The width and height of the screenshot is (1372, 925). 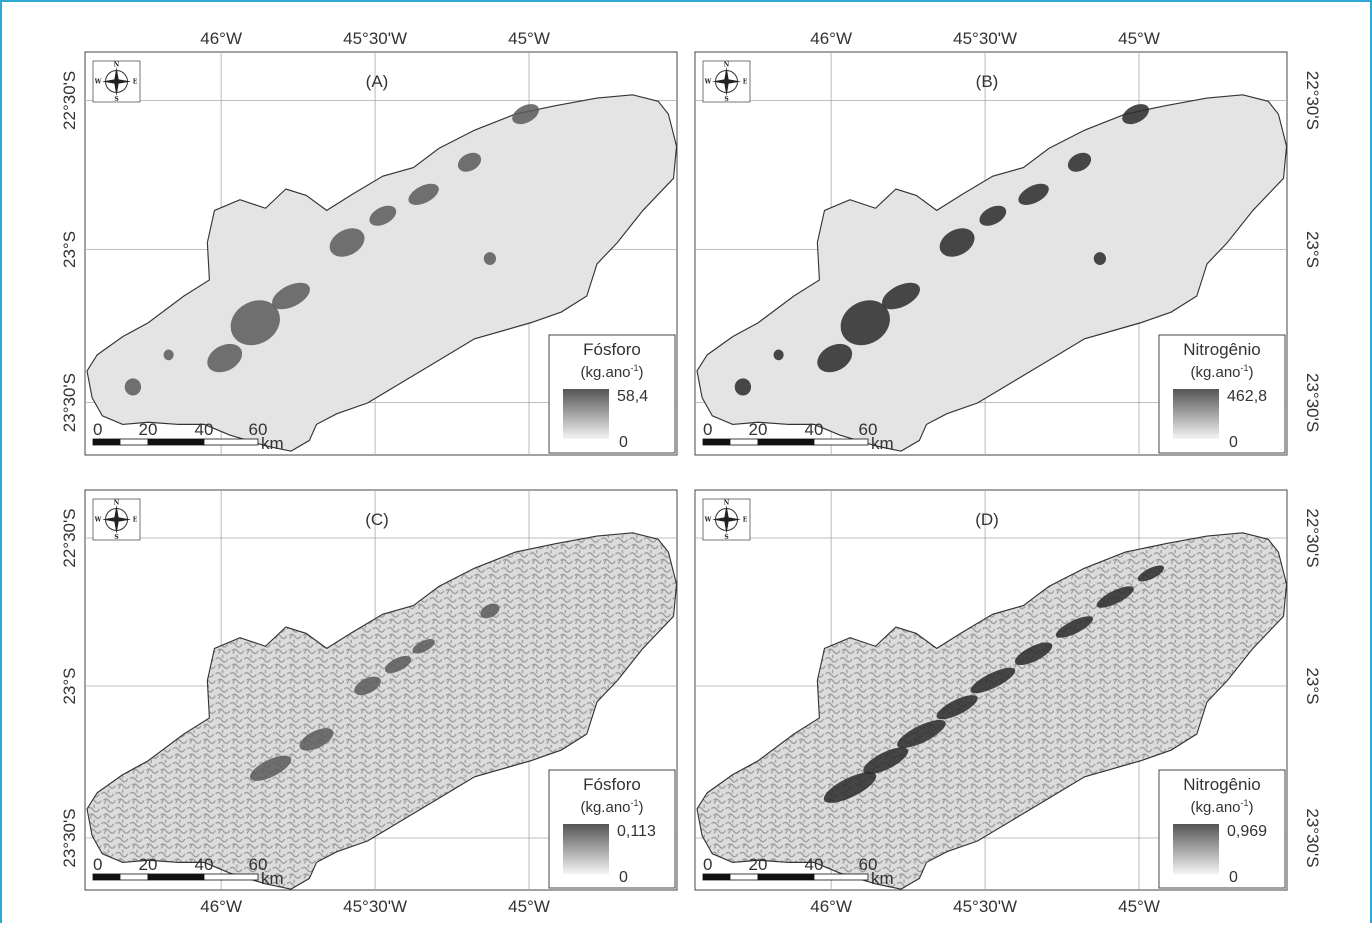 What do you see at coordinates (1222, 829) in the screenshot?
I see `legend: Nitrogênio (kg.ano-1) 0,969 0` at bounding box center [1222, 829].